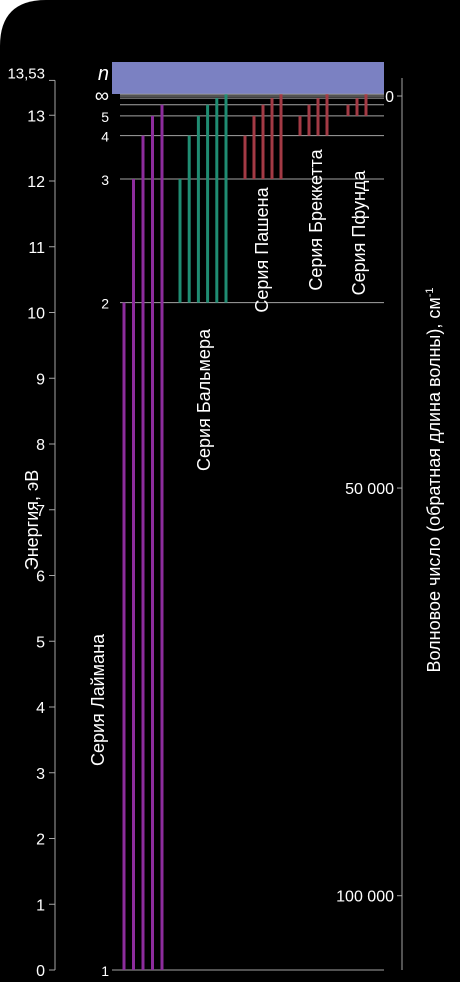 The image size is (460, 982). I want to click on right-axis-label-superscript: -1, so click(430, 292).